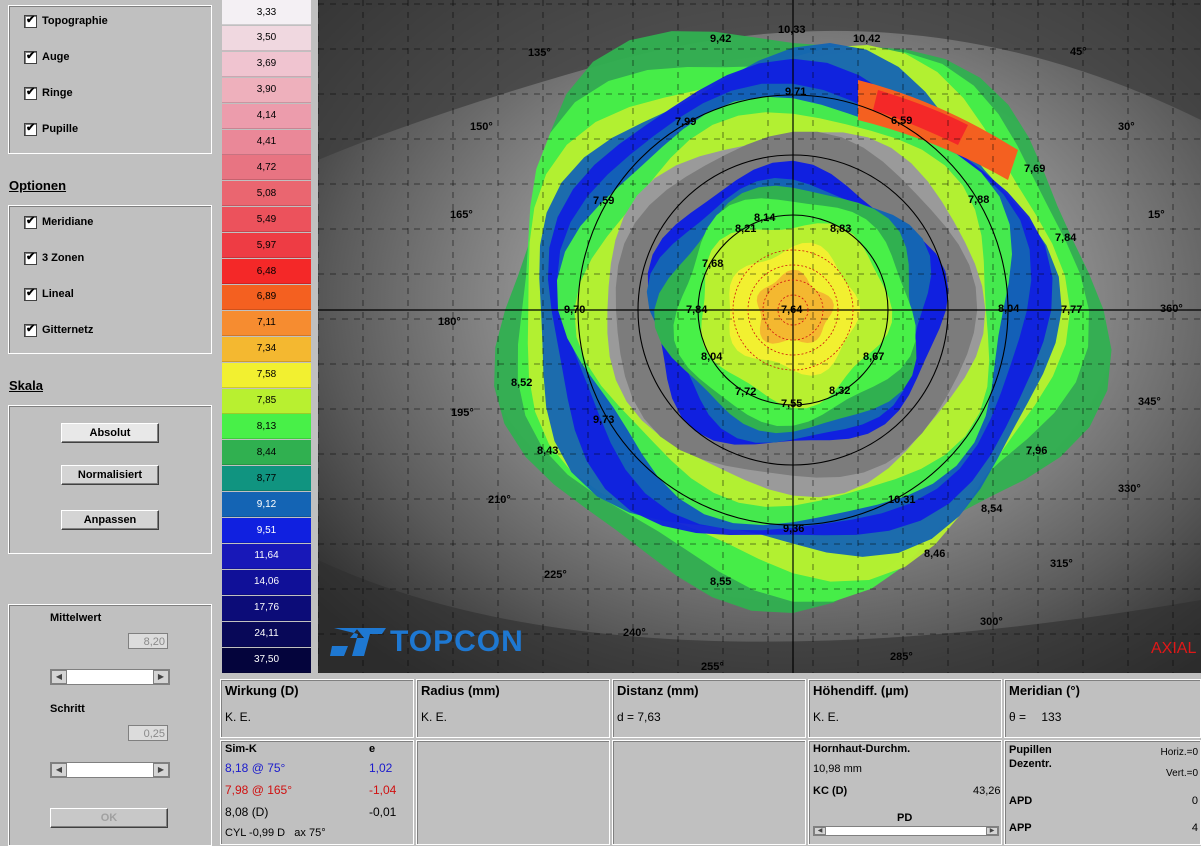 The image size is (1201, 846). I want to click on ok-button: OK, so click(109, 818).